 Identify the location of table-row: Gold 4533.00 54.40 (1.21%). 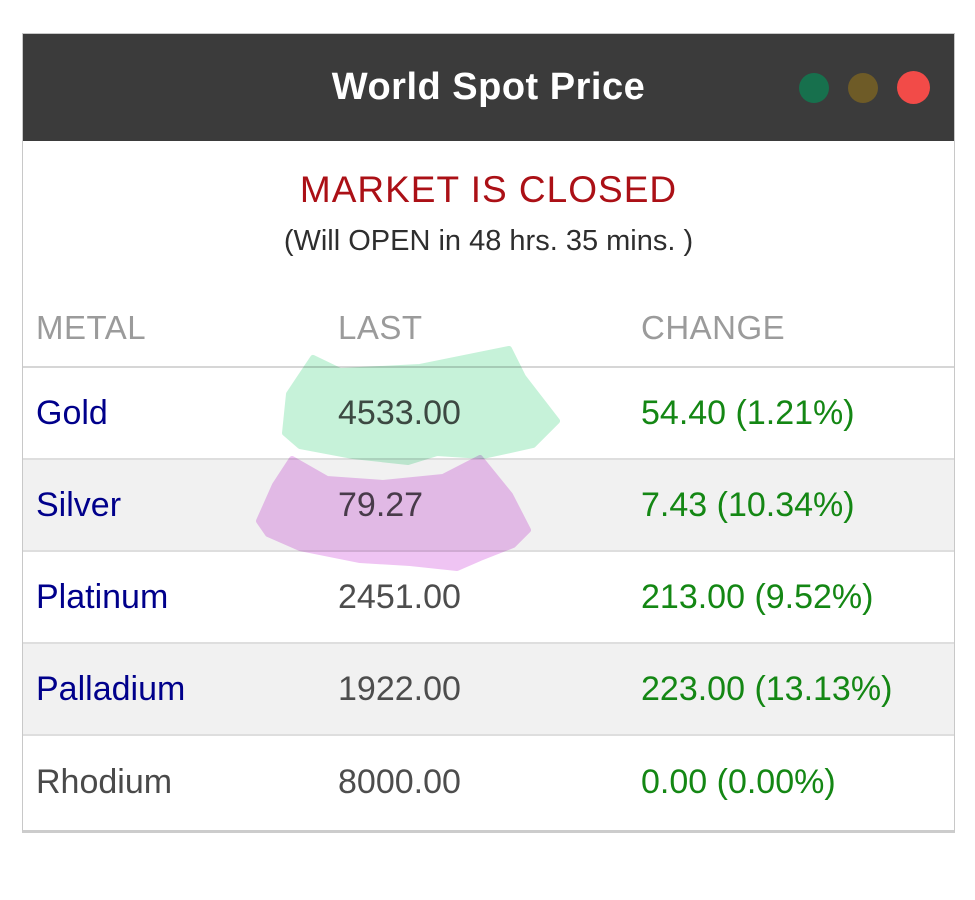
(488, 414).